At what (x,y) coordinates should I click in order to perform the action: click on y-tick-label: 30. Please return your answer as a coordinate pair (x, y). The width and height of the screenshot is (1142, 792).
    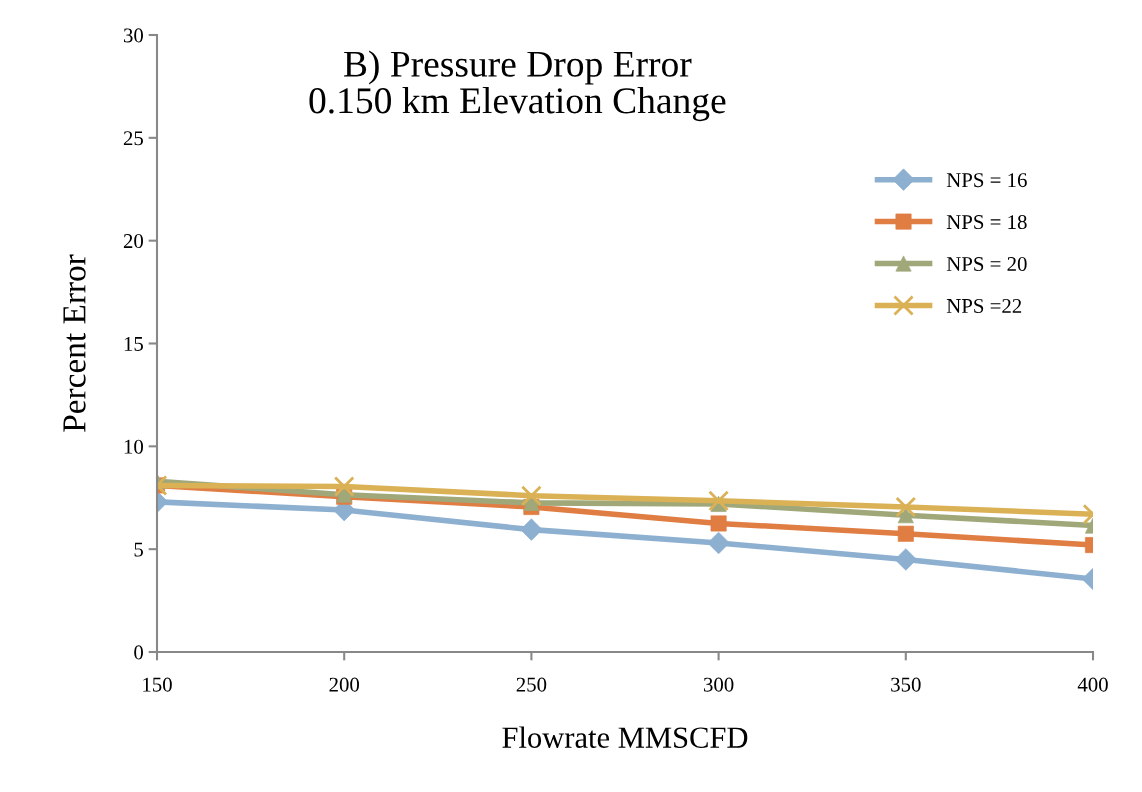
    Looking at the image, I should click on (133, 35).